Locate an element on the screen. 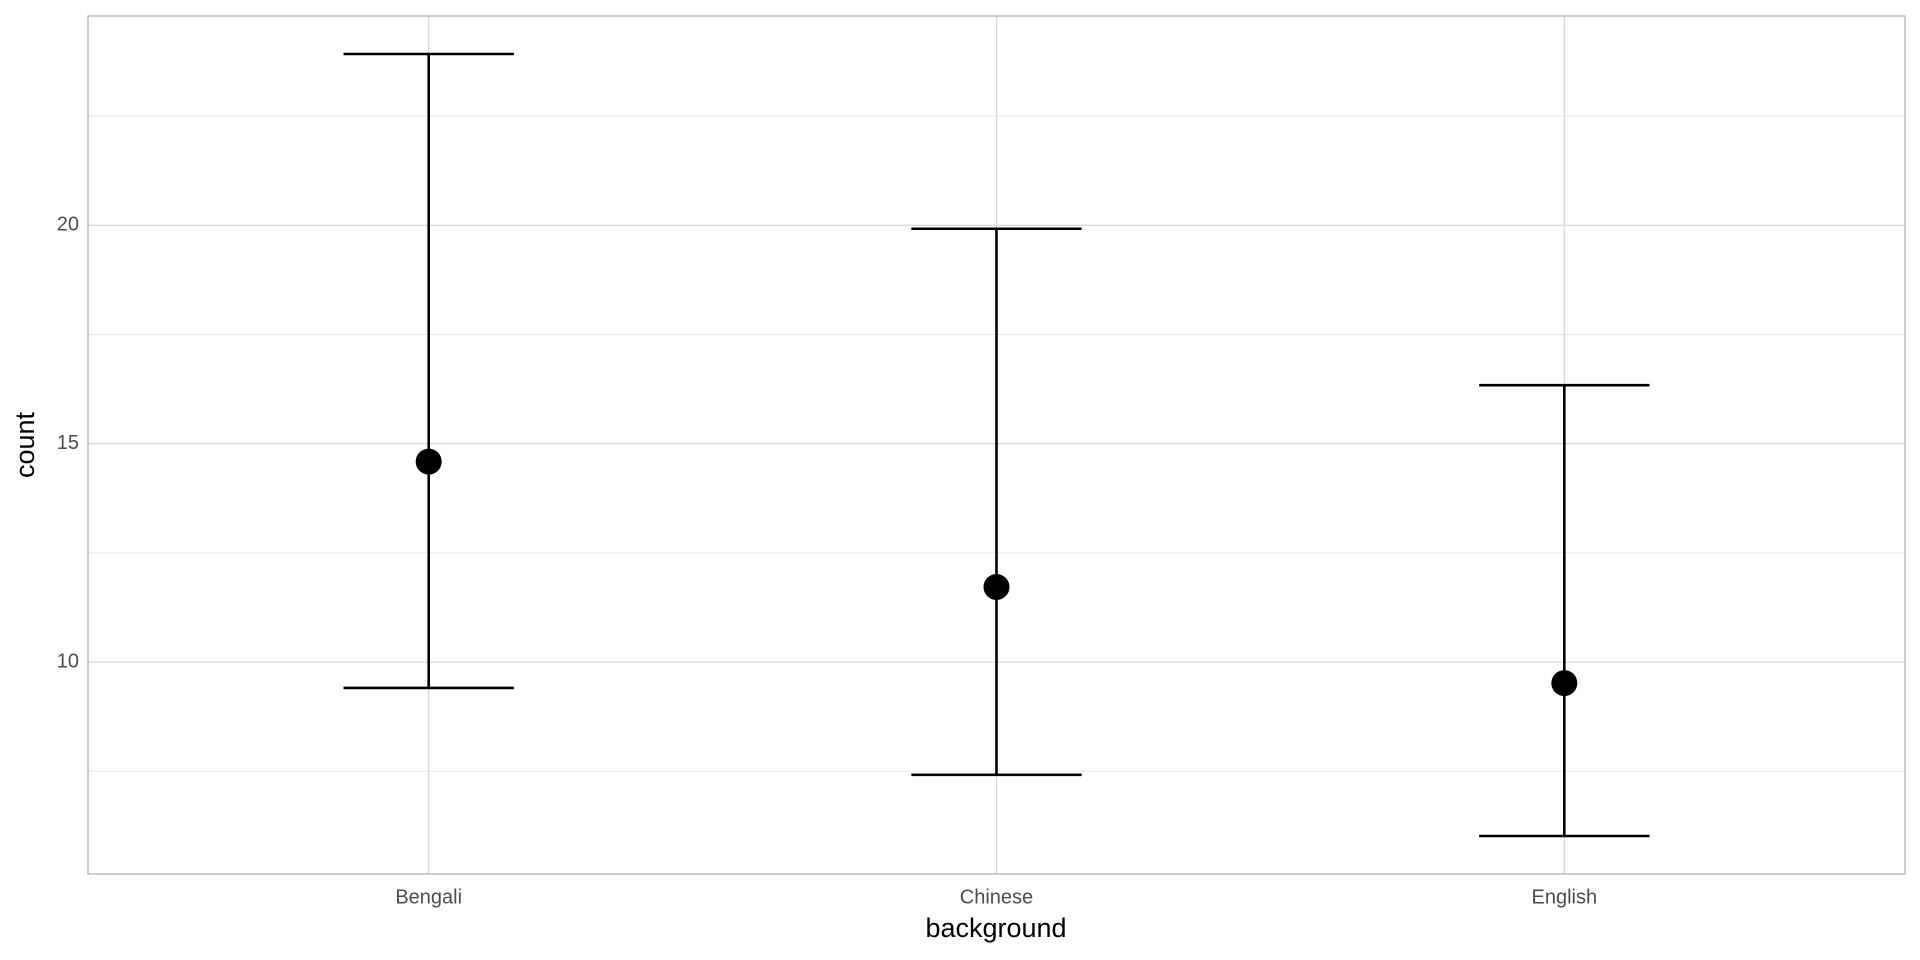  x-tick-label: Chinese is located at coordinates (996, 897).